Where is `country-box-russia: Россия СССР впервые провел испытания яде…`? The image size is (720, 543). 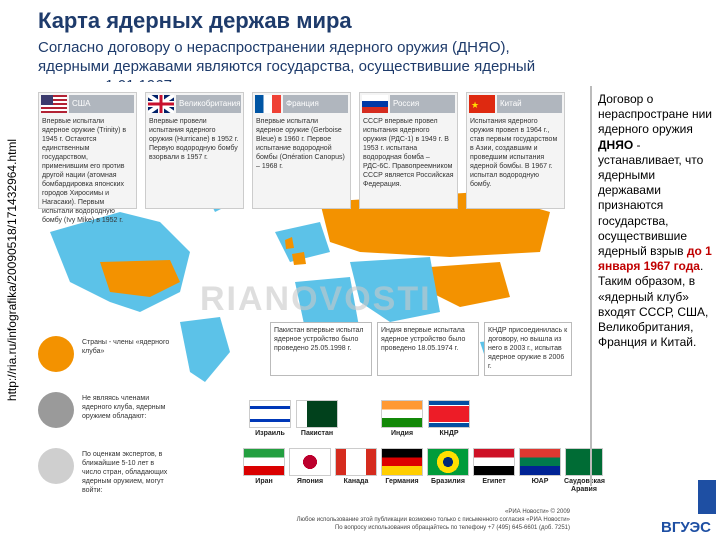 country-box-russia: Россия СССР впервые провел испытания яде… is located at coordinates (408, 150).